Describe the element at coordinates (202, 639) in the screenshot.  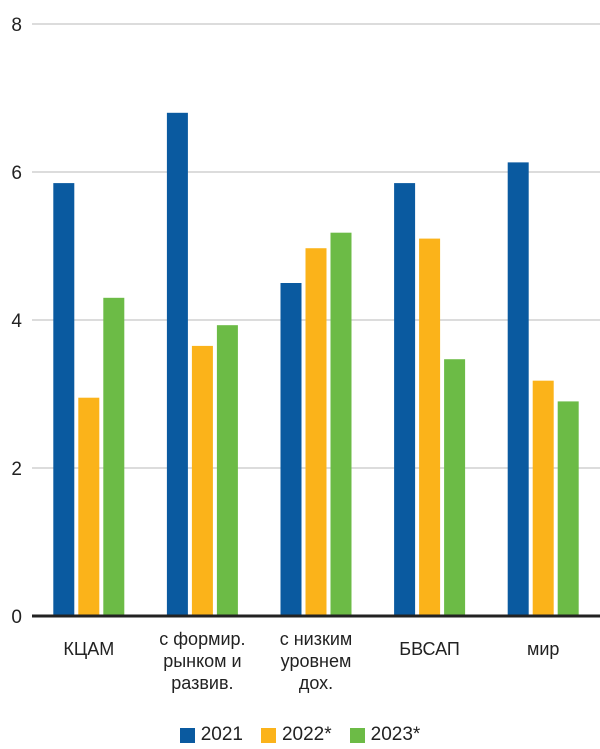
I see `x-category-label: с формир.` at that location.